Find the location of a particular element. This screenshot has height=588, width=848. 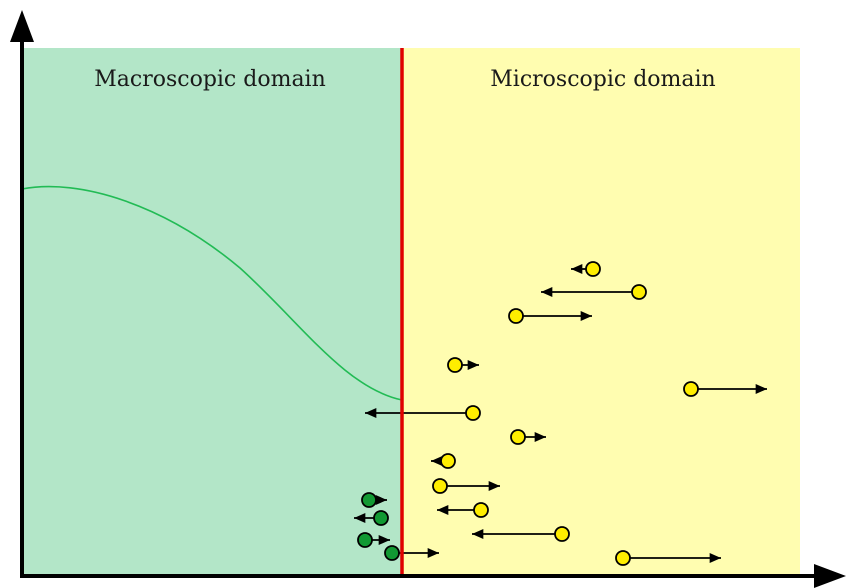

y-axis-arrowhead is located at coordinates (22, 26).